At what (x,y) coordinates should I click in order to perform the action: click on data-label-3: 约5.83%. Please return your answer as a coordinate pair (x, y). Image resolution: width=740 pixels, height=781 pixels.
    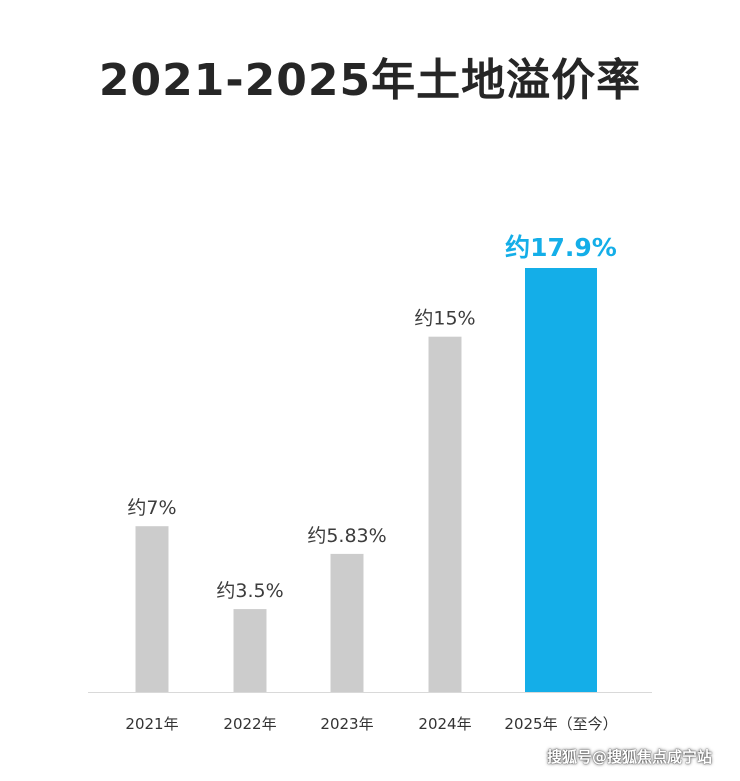
    Looking at the image, I should click on (346, 536).